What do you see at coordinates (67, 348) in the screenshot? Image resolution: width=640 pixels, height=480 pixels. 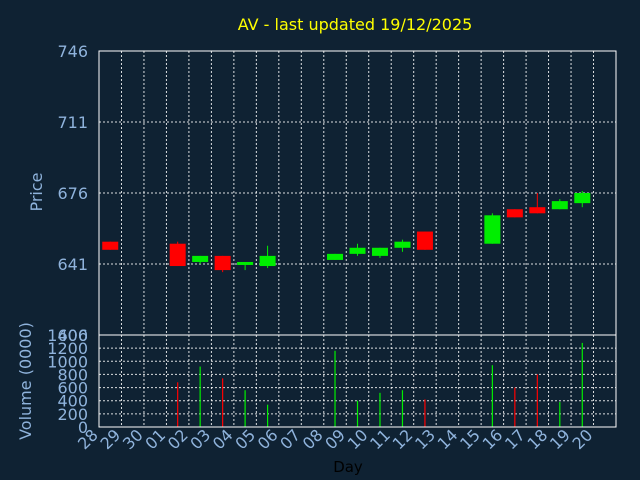 I see `volume-y-tick-label: 1200` at bounding box center [67, 348].